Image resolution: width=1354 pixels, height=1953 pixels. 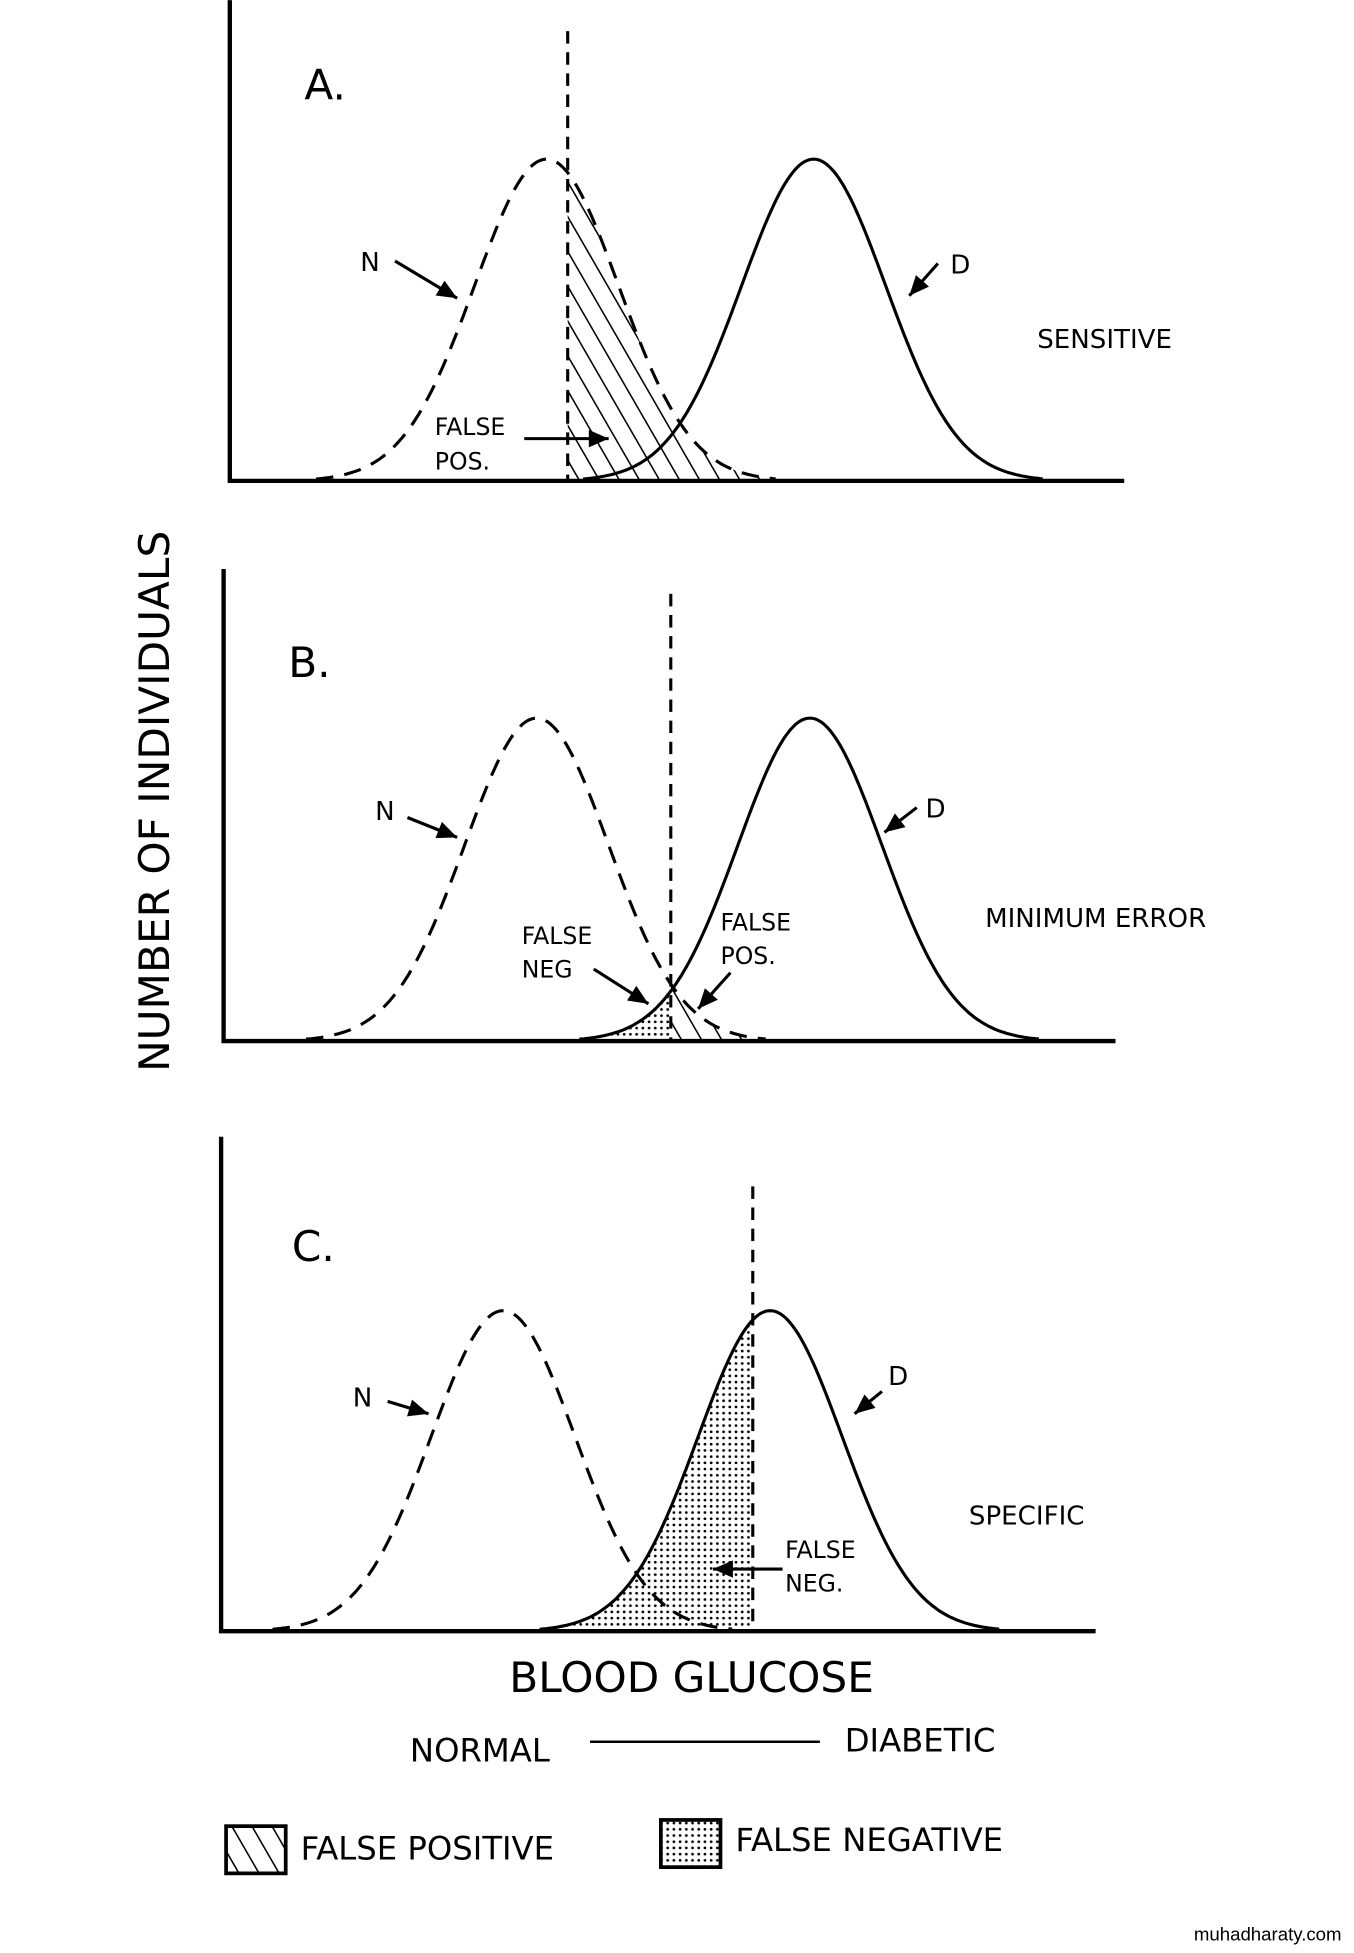 I want to click on panel-a-false-positive-area, so click(x=672, y=326).